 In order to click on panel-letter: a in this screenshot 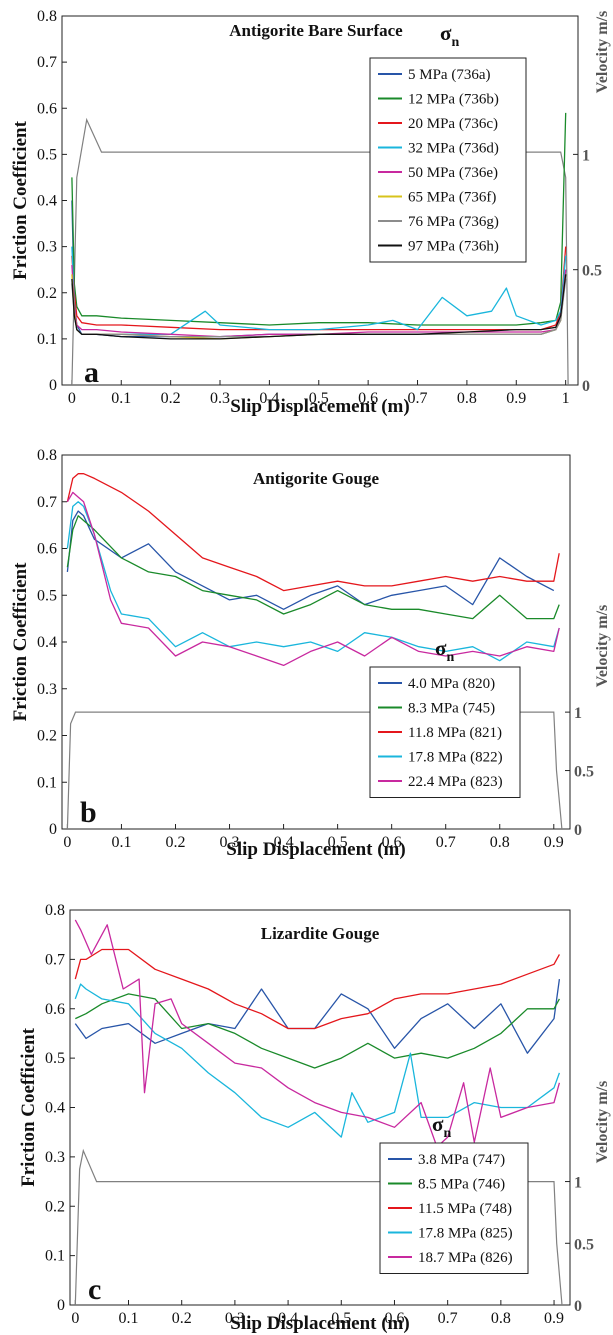, I will do `click(91, 372)`.